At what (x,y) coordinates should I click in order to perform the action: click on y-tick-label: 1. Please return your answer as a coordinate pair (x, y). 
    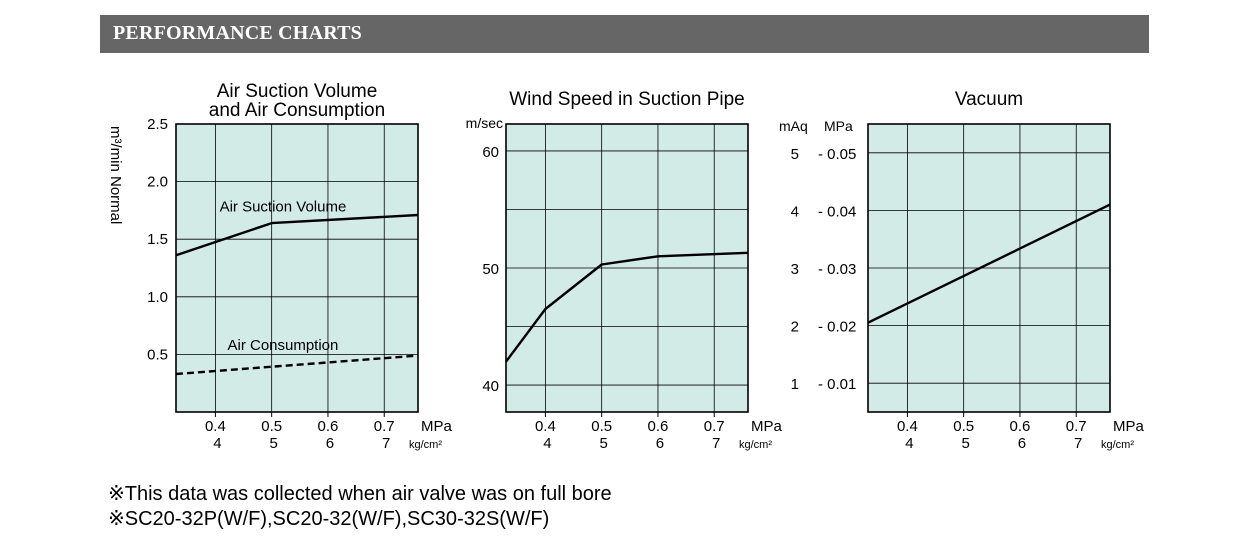
    Looking at the image, I should click on (795, 384).